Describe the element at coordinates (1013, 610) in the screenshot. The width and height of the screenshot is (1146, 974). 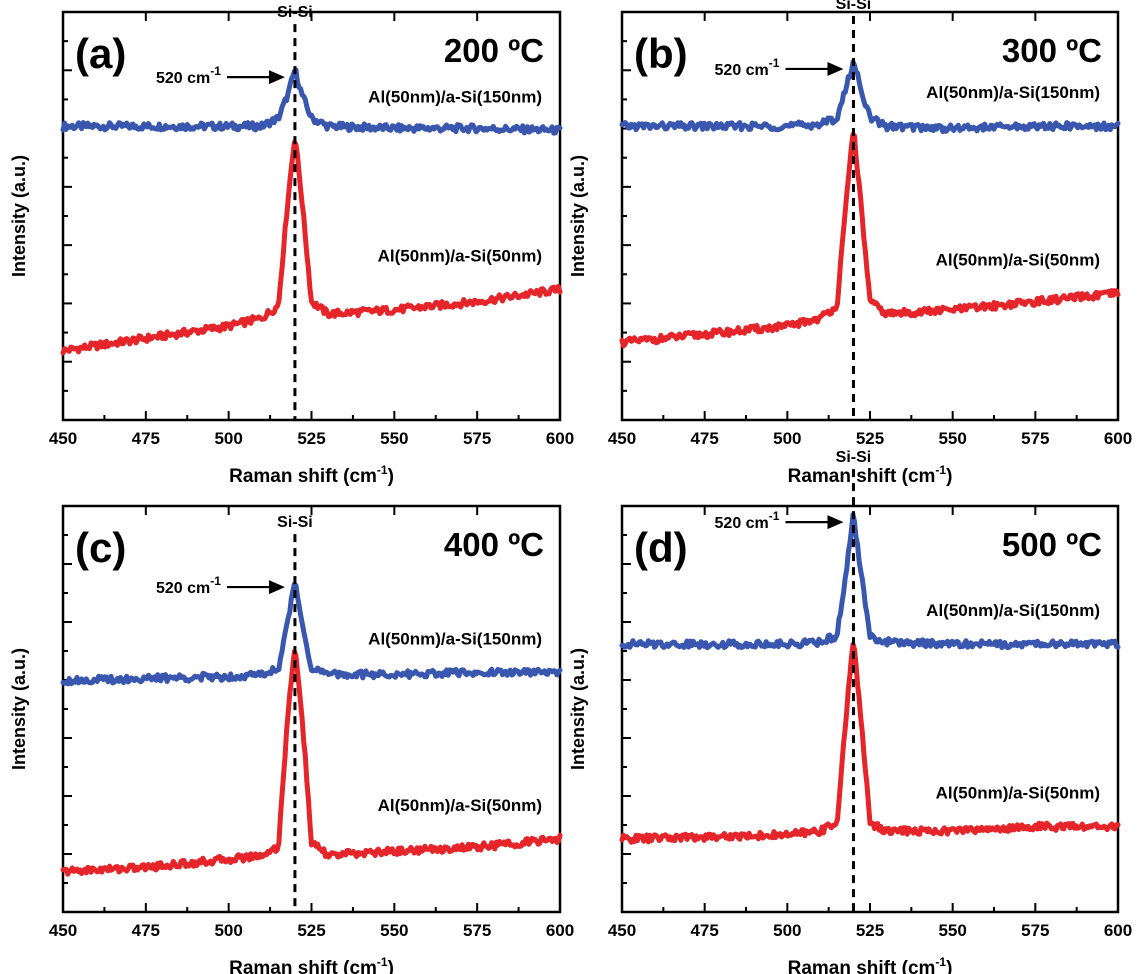
I see `series-label-d-a-si-150nm: Al(50nm)/a-Si(150nm)` at that location.